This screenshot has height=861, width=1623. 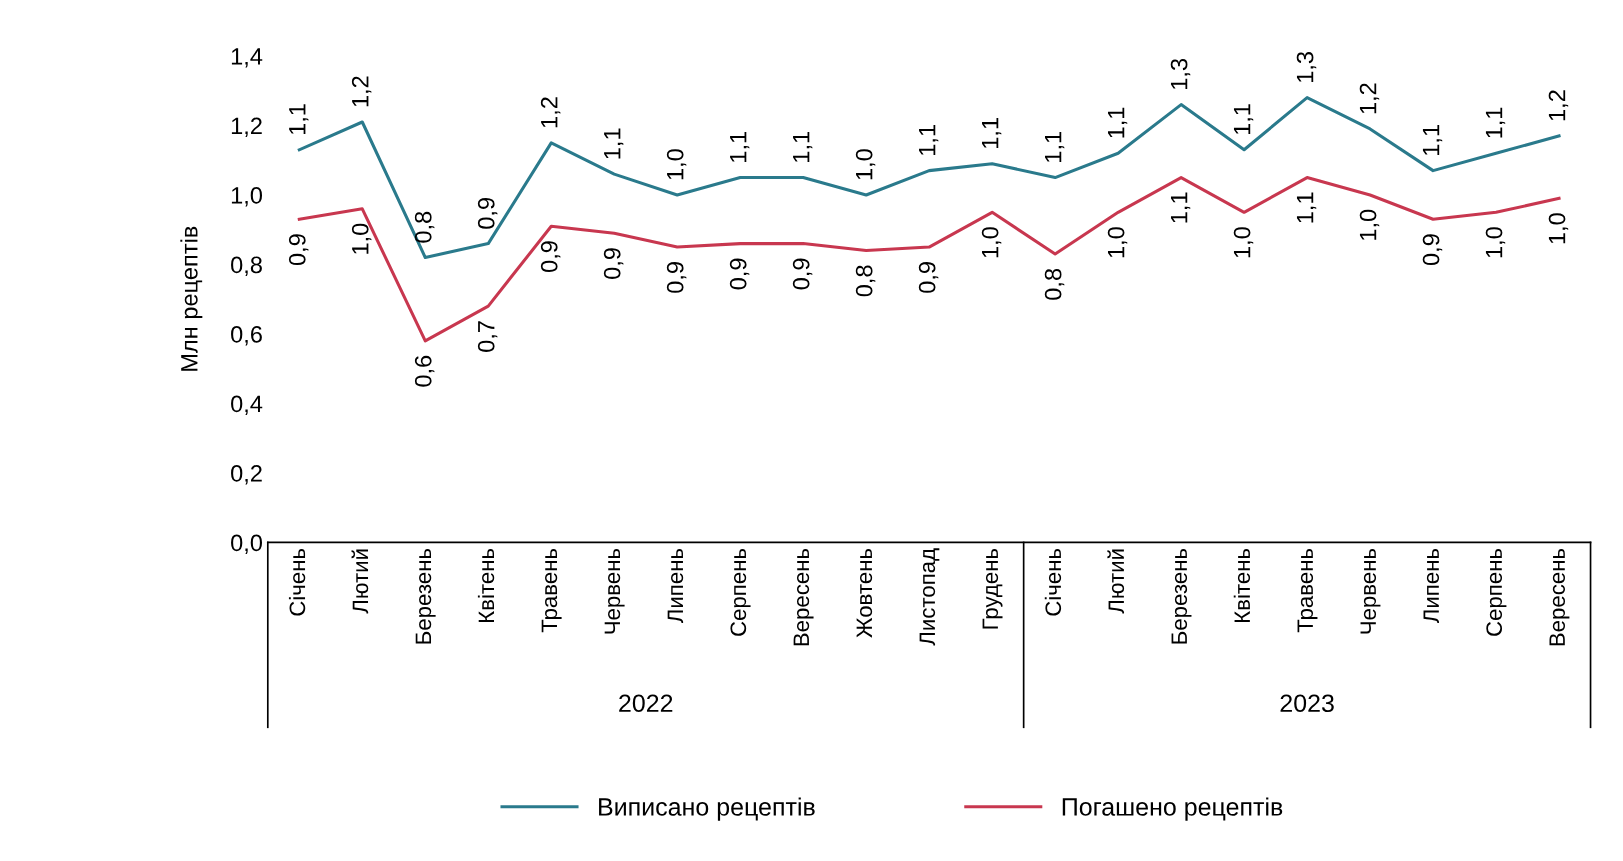 What do you see at coordinates (247, 197) in the screenshot?
I see `y-tick-label: 1,0` at bounding box center [247, 197].